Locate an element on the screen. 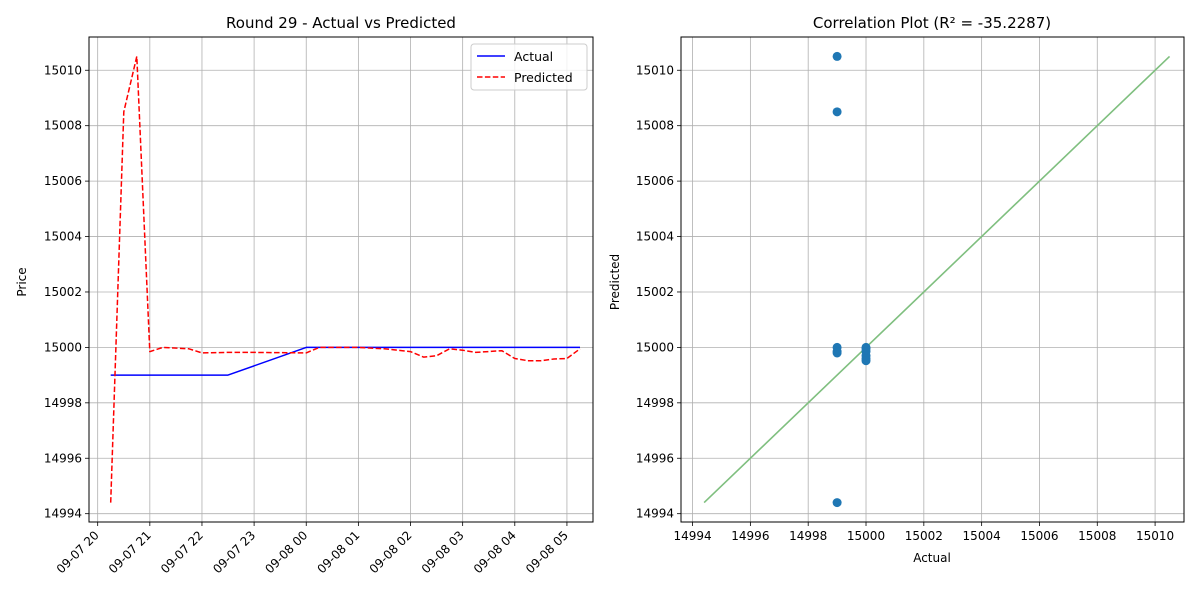 The height and width of the screenshot is (600, 1200). left-y-tick-label: 14998 is located at coordinates (63, 403).